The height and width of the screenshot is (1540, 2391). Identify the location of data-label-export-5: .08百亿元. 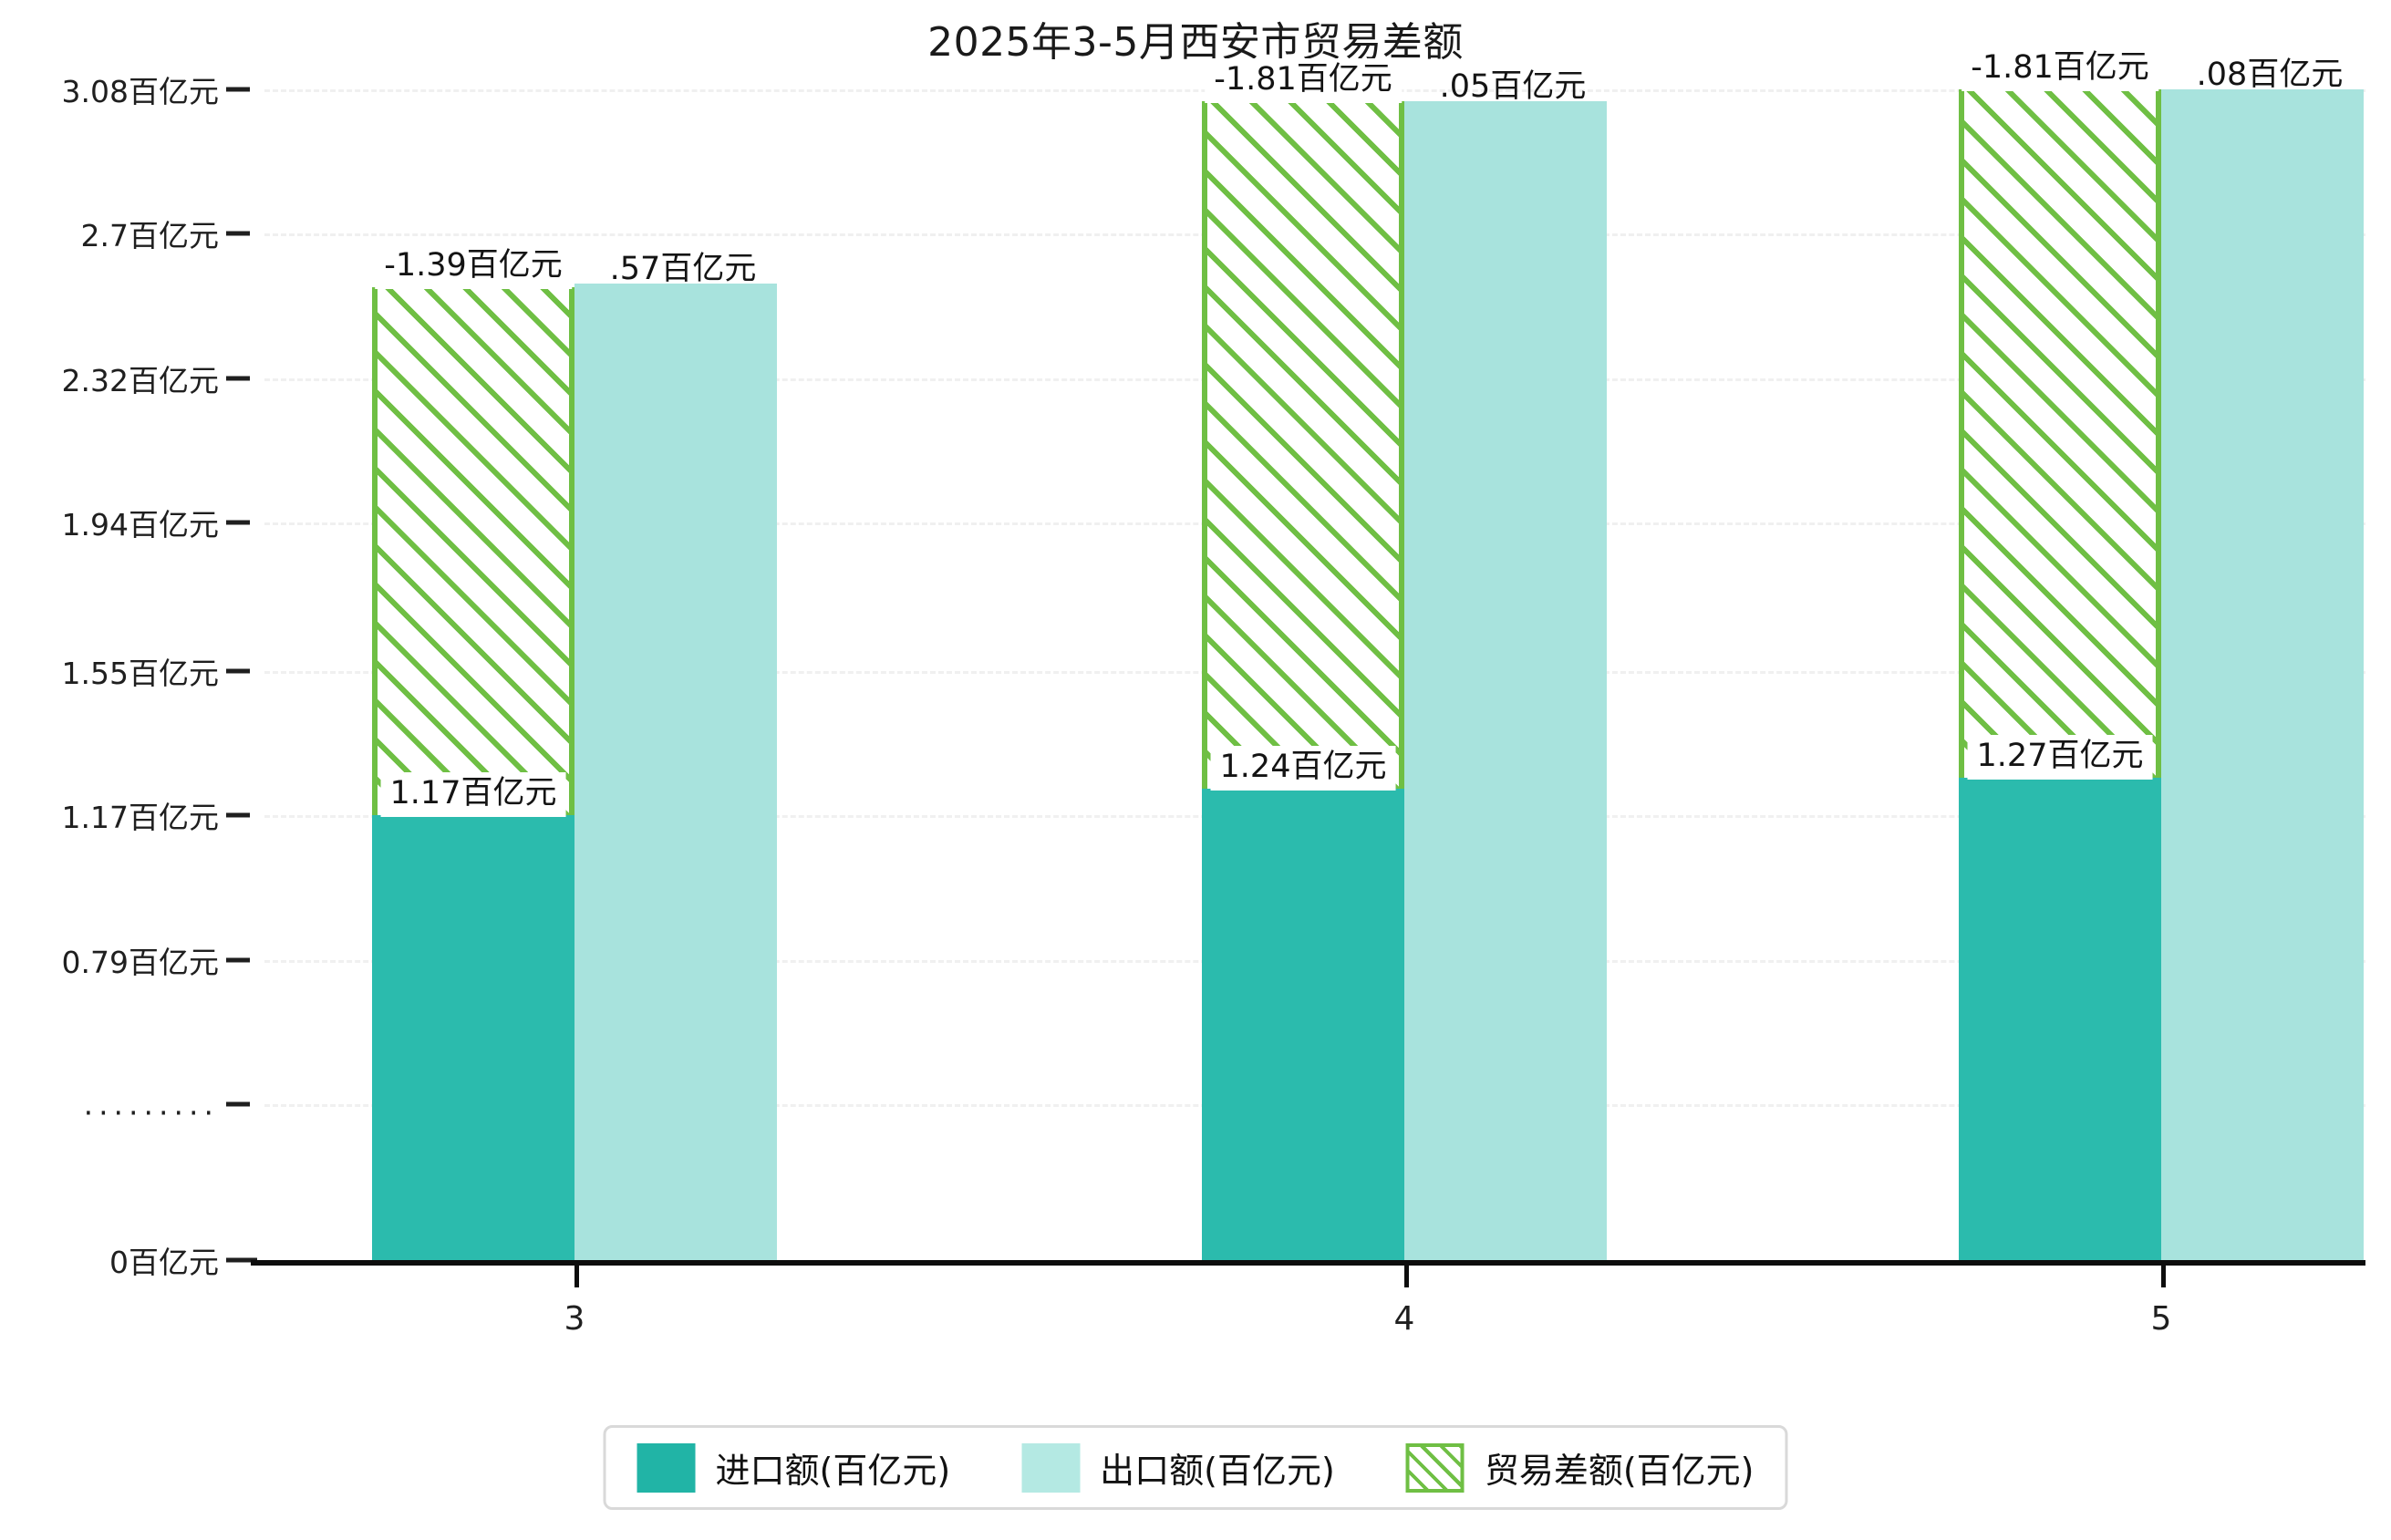
(2270, 75).